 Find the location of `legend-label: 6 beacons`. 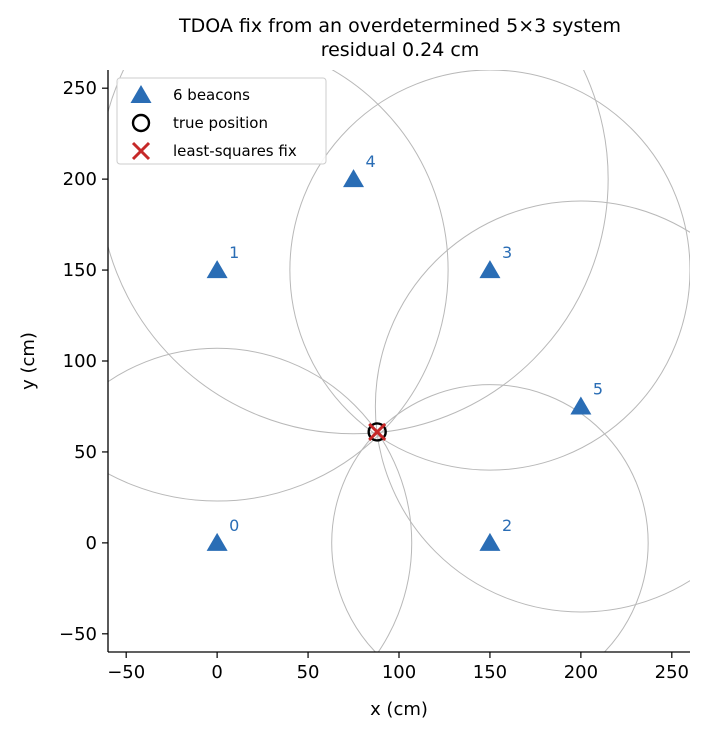

legend-label: 6 beacons is located at coordinates (211, 95).